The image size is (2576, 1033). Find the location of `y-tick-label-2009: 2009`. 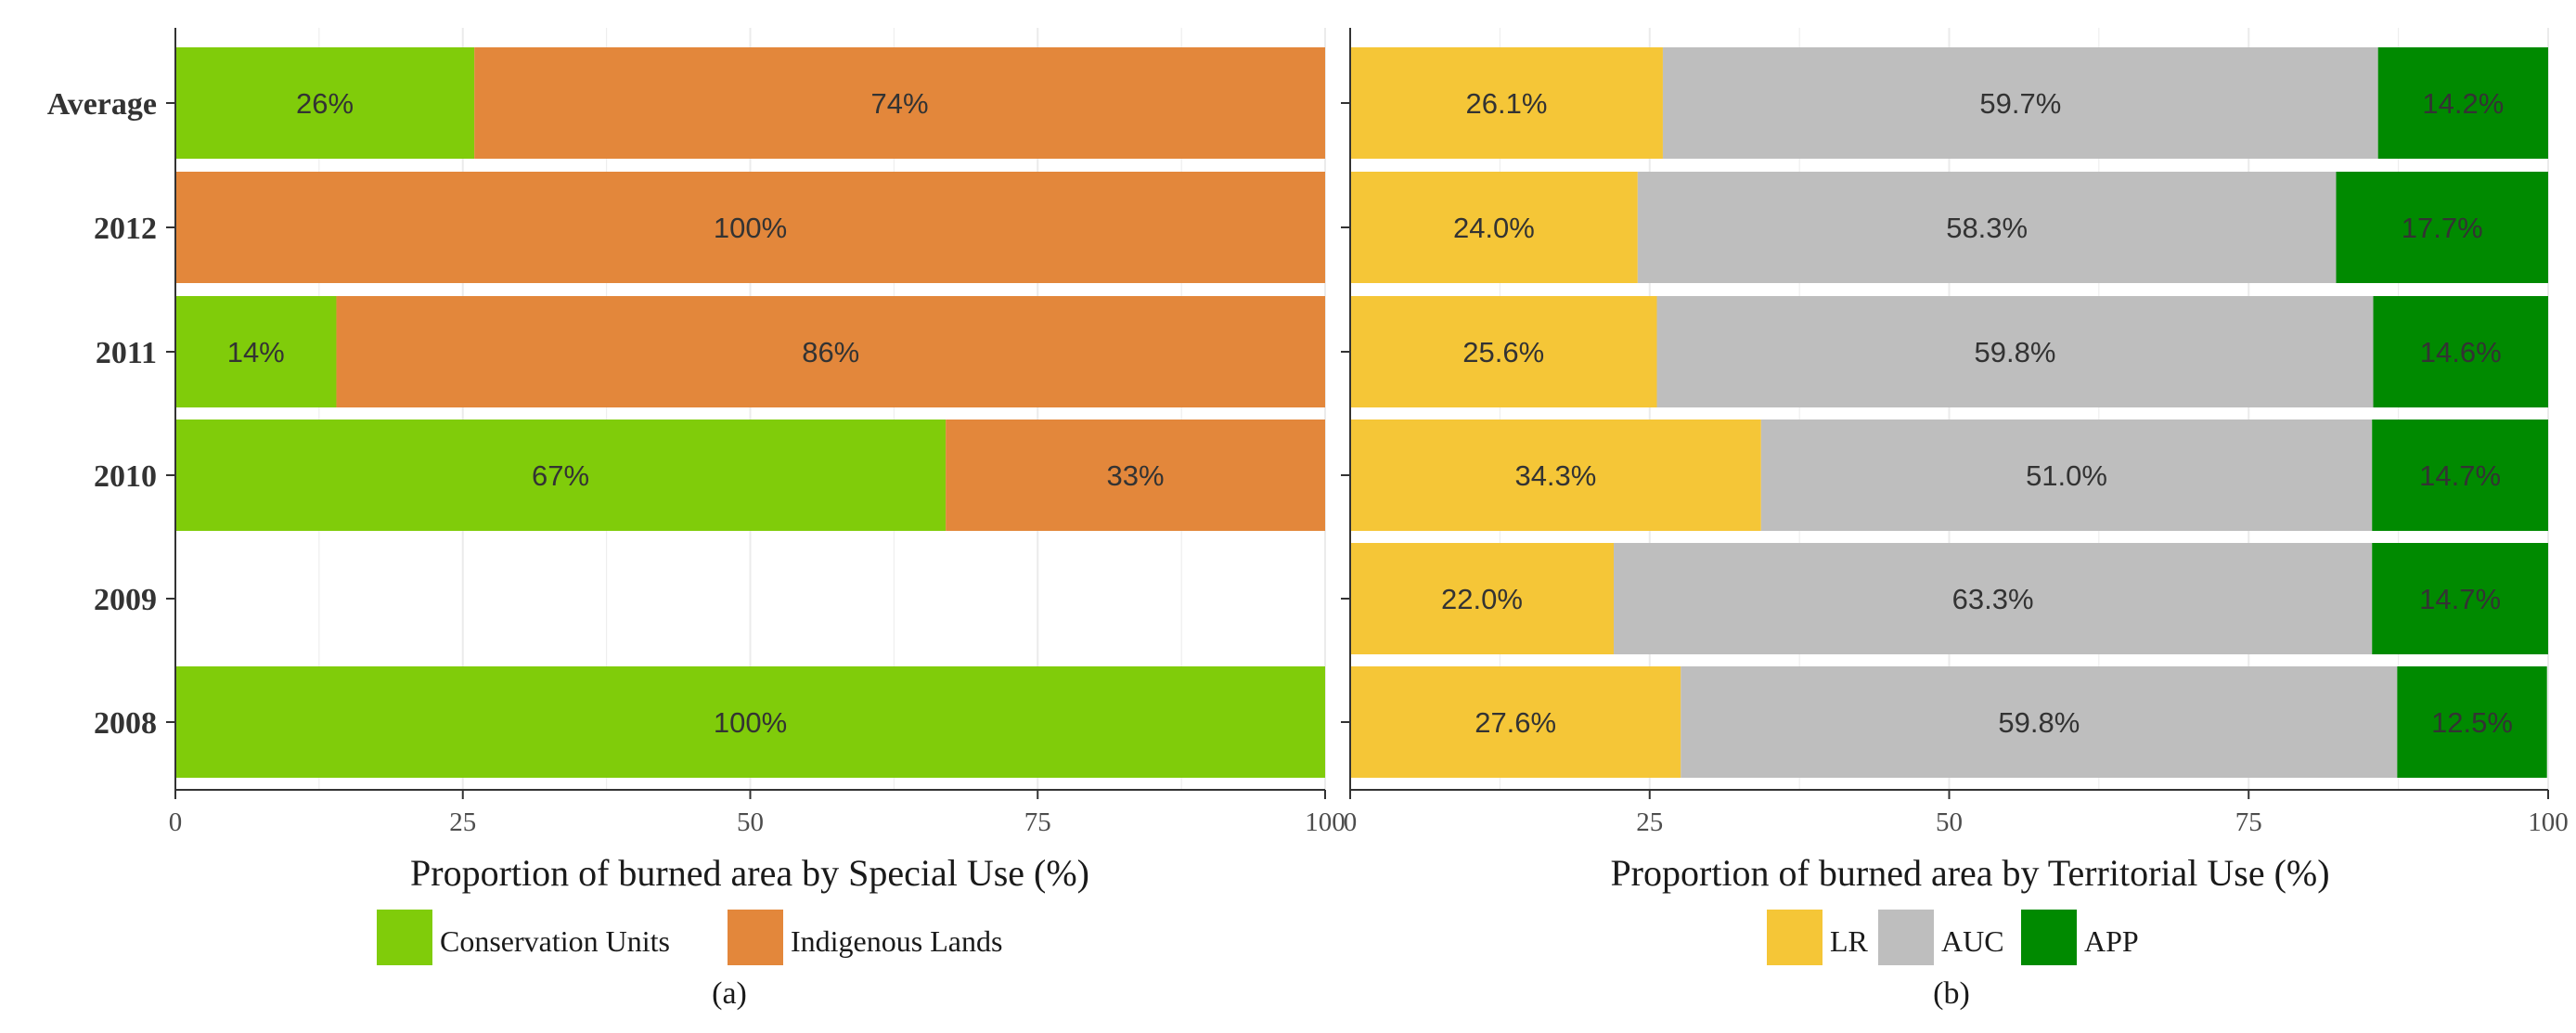

y-tick-label-2009: 2009 is located at coordinates (125, 600).